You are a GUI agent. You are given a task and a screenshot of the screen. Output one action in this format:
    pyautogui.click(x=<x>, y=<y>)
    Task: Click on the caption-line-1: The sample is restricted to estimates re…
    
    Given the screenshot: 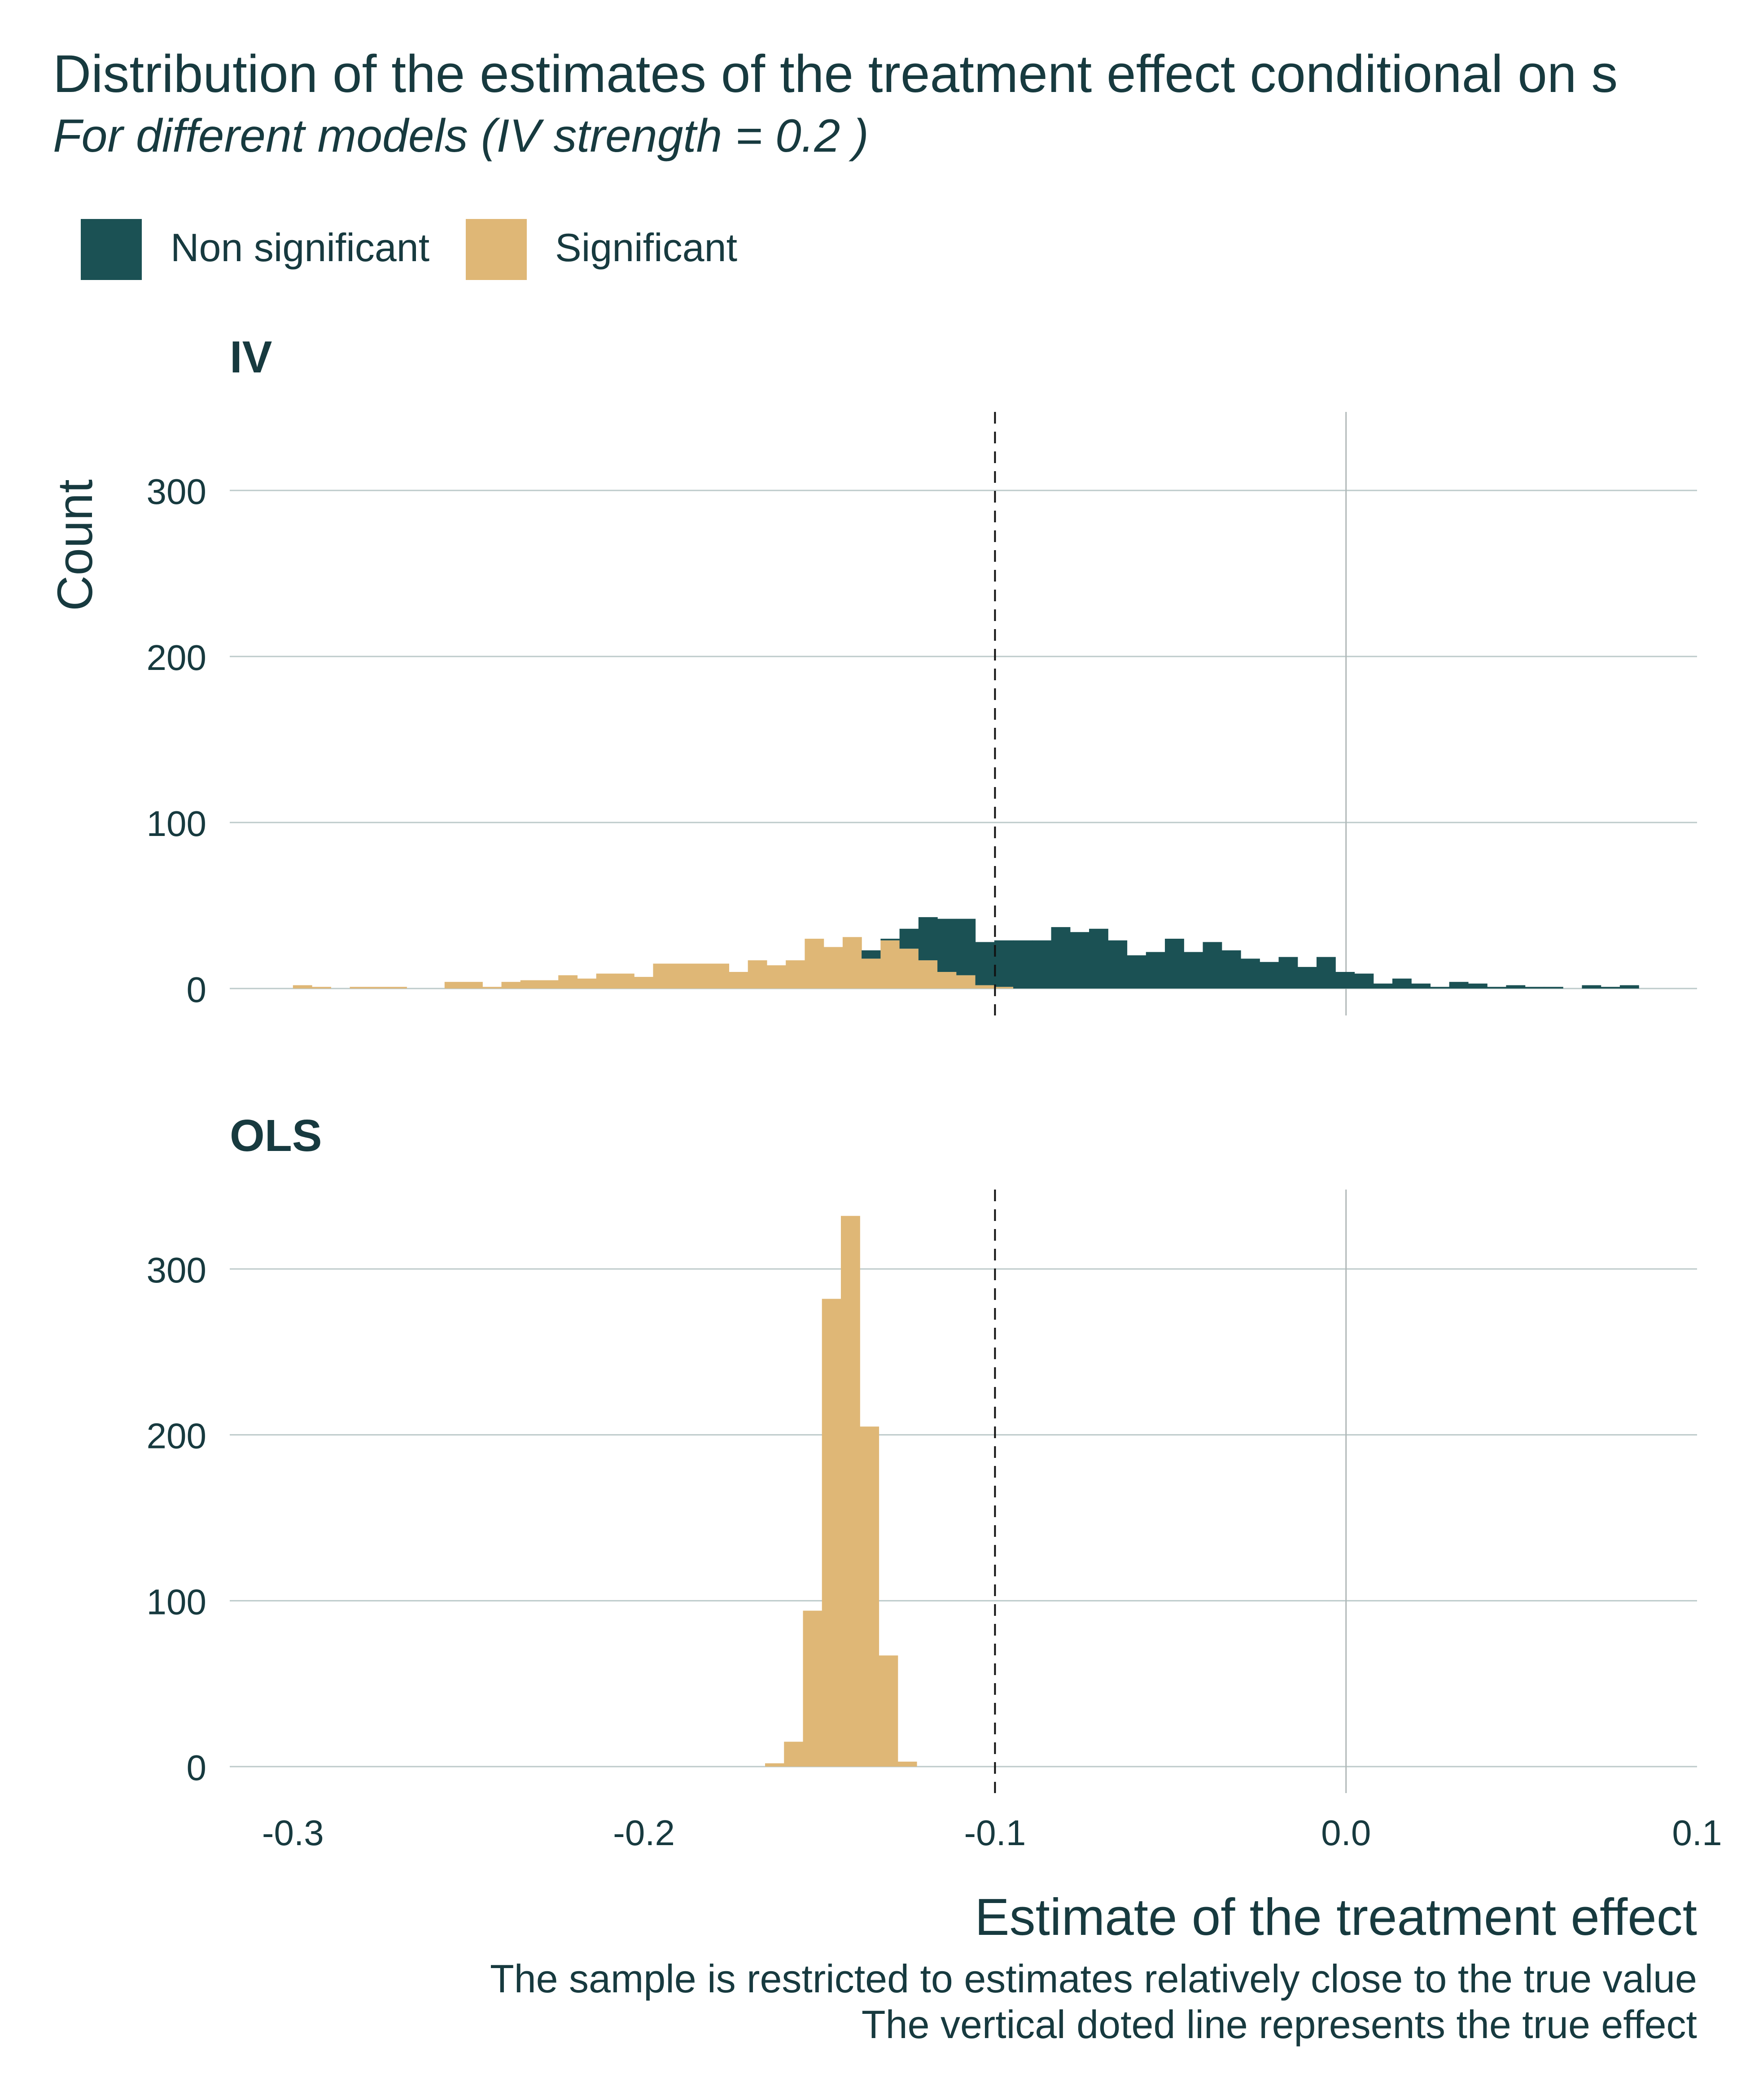 What is the action you would take?
    pyautogui.click(x=1093, y=1979)
    